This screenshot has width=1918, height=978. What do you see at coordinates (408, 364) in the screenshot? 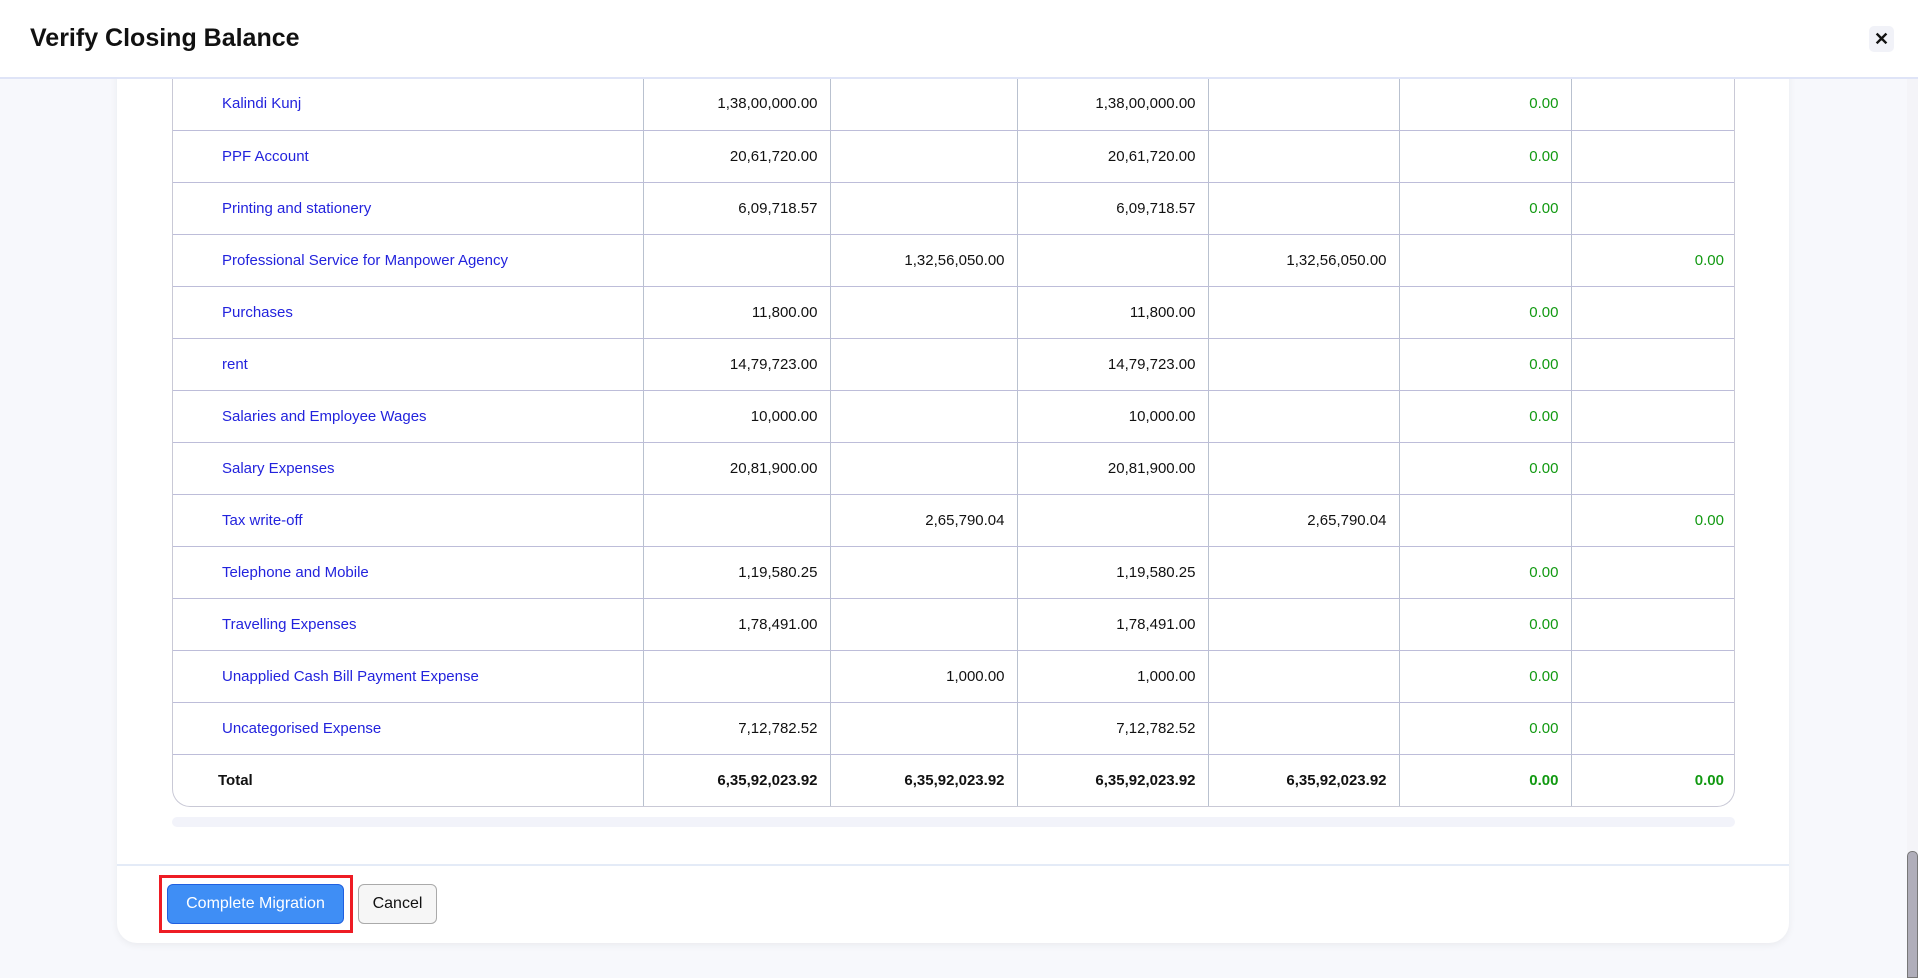
I see `account-link: rent` at bounding box center [408, 364].